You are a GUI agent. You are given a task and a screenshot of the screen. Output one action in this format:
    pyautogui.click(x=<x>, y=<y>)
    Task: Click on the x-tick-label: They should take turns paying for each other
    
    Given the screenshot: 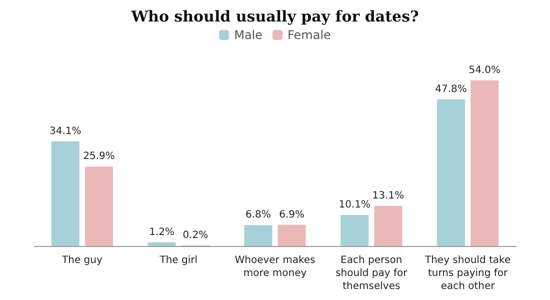 What is the action you would take?
    pyautogui.click(x=467, y=273)
    